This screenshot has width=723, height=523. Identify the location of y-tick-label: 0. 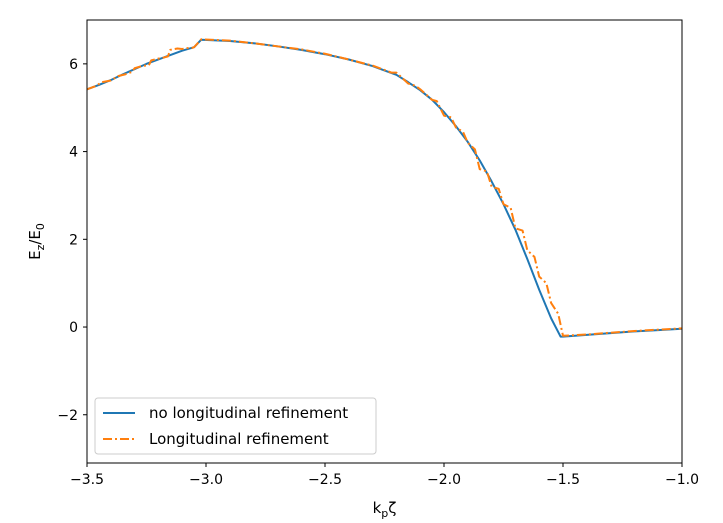
(73, 328).